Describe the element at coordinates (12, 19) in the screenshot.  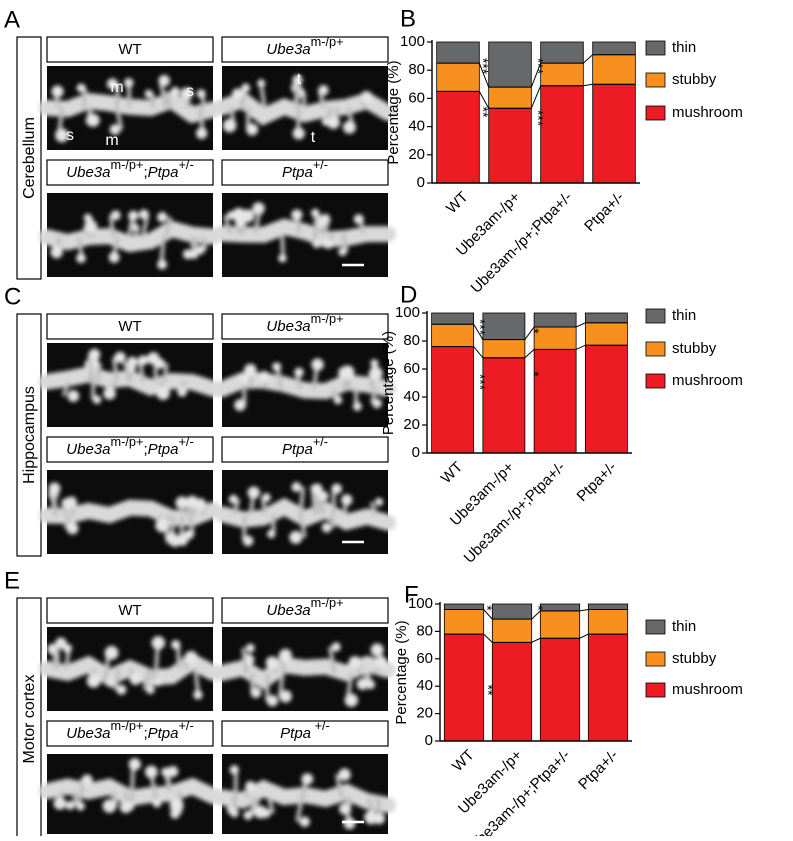
I see `panel-letter: A` at that location.